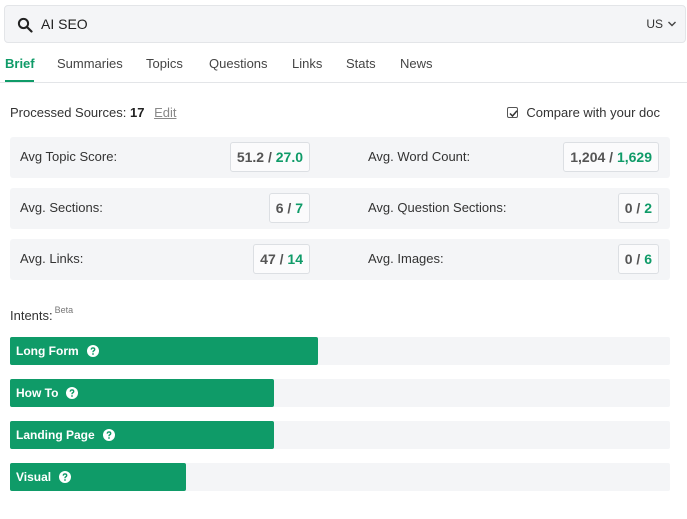 Image resolution: width=687 pixels, height=519 pixels. I want to click on search-bar: AI SEO US, so click(345, 24).